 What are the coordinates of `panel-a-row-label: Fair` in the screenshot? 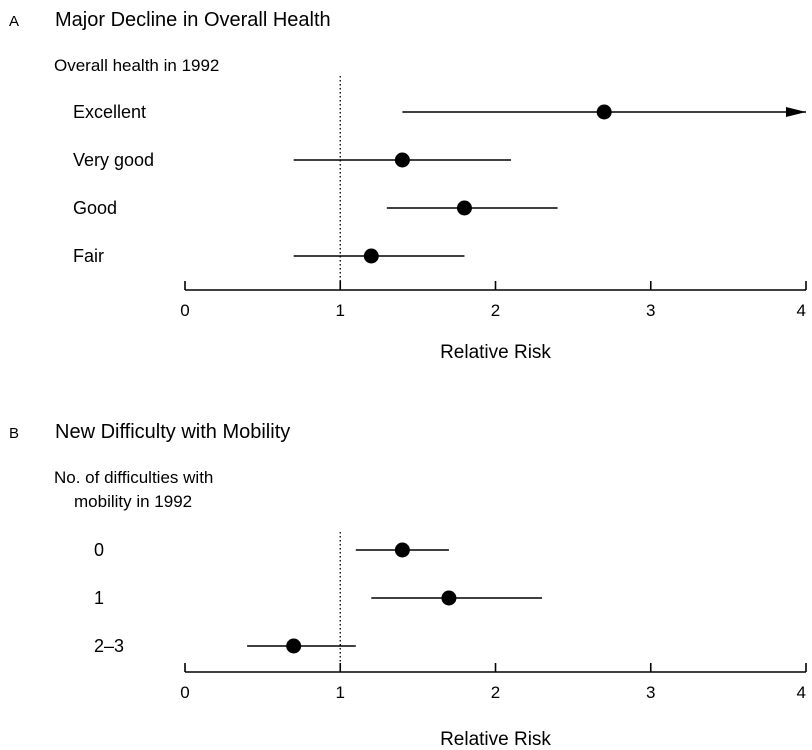 It's located at (88, 256).